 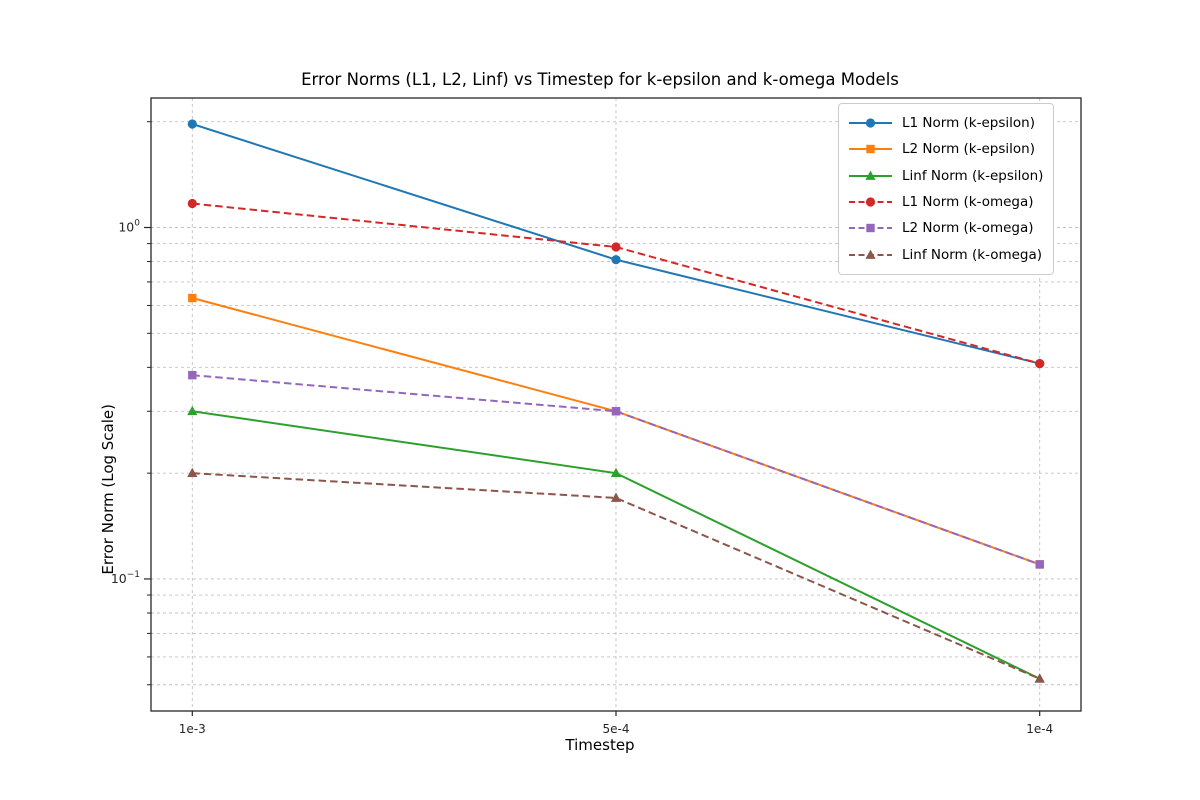 I want to click on x-axis-label: Timestep, so click(x=600, y=745).